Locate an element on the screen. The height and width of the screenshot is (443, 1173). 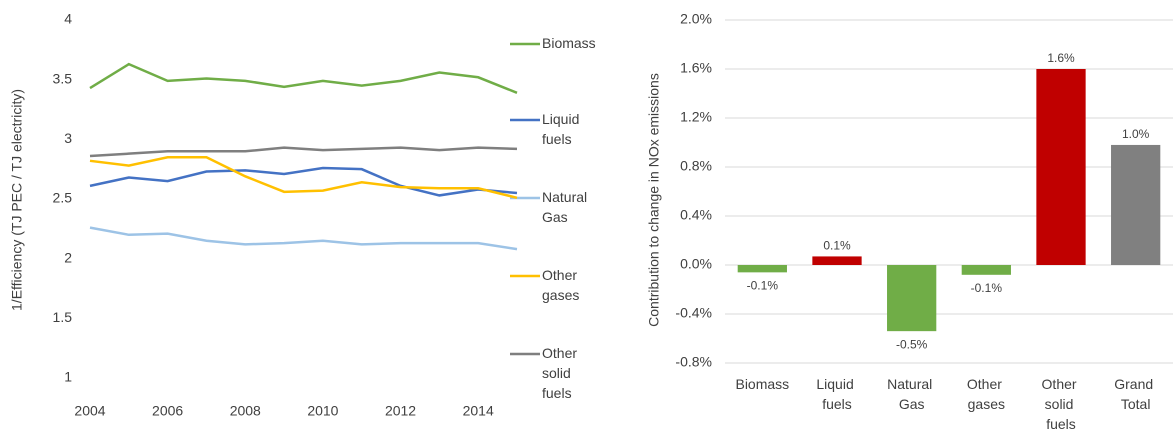
y-tick-label: 0.4% is located at coordinates (696, 215).